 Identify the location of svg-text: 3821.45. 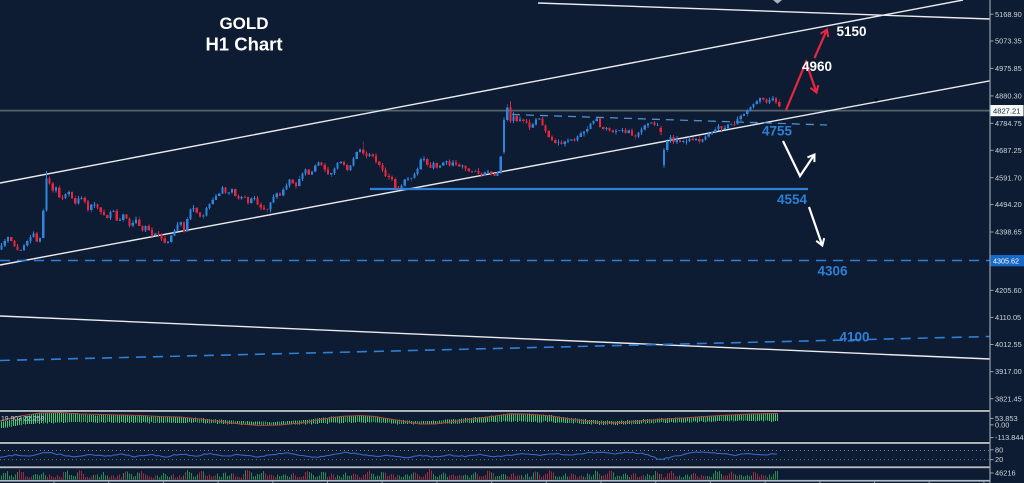
(1008, 398).